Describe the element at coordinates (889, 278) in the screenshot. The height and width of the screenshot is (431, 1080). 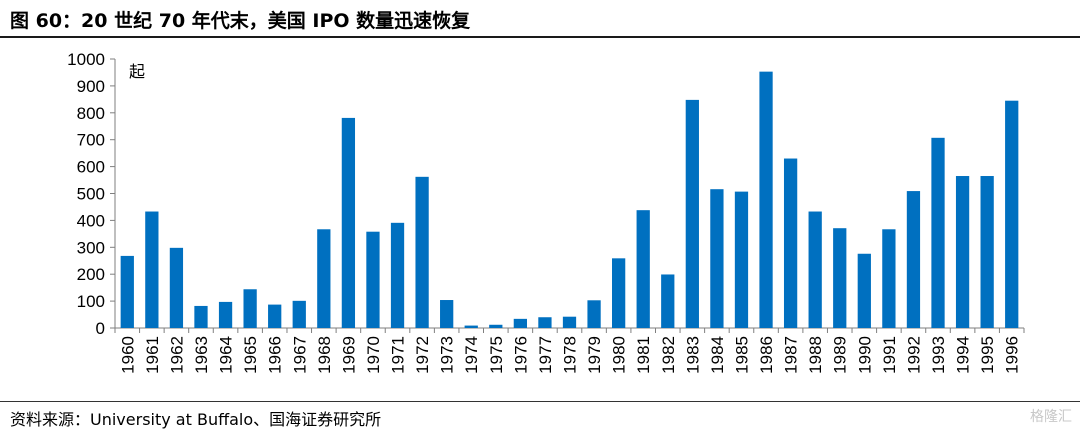
I see `bar-1991` at that location.